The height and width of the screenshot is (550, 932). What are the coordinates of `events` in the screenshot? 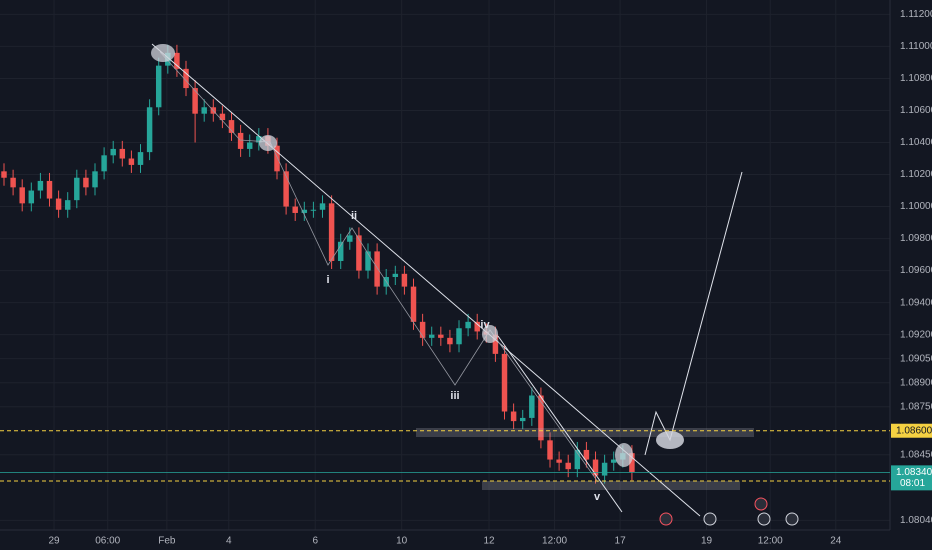 It's located at (729, 511).